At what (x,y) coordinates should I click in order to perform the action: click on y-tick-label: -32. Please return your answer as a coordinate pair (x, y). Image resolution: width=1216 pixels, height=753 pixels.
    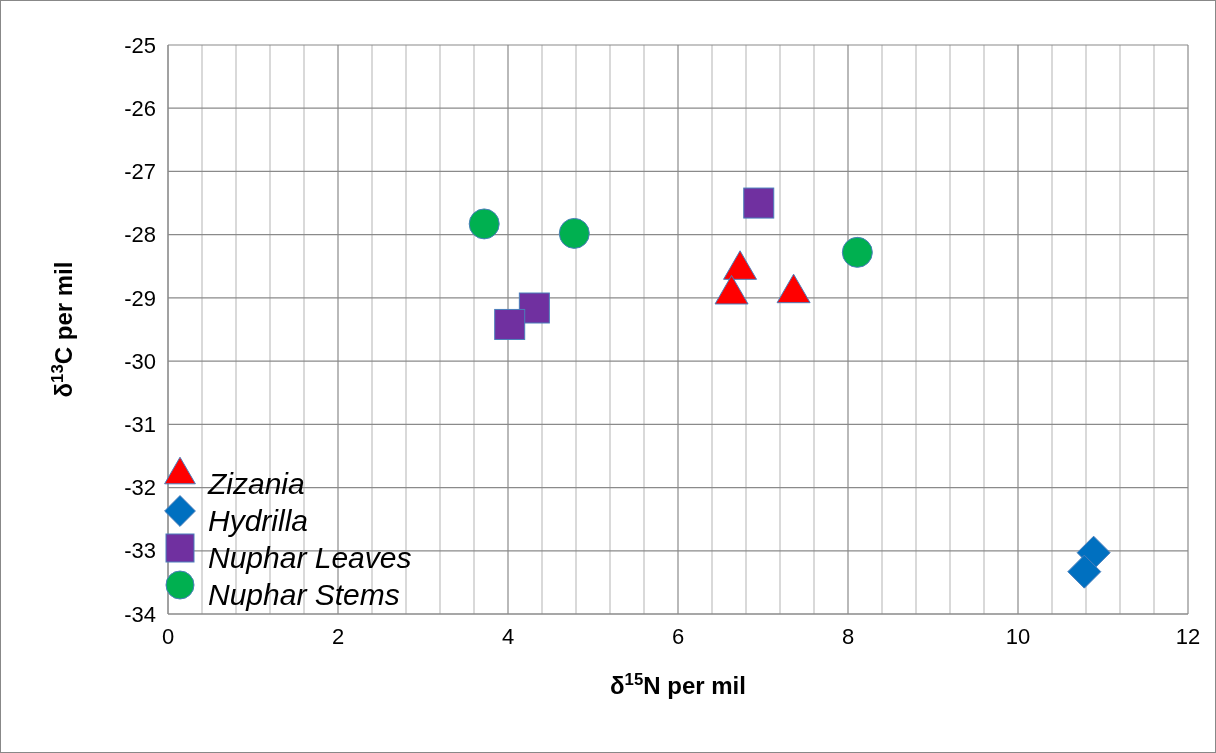
    Looking at the image, I should click on (140, 488).